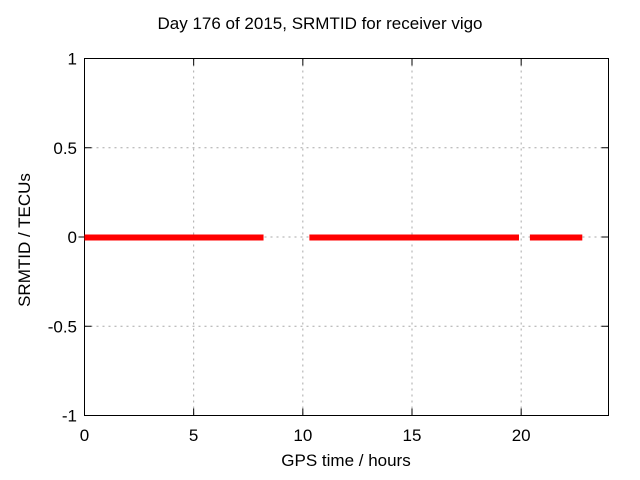 The width and height of the screenshot is (640, 480). Describe the element at coordinates (72, 237) in the screenshot. I see `y-tick-label: 0` at that location.